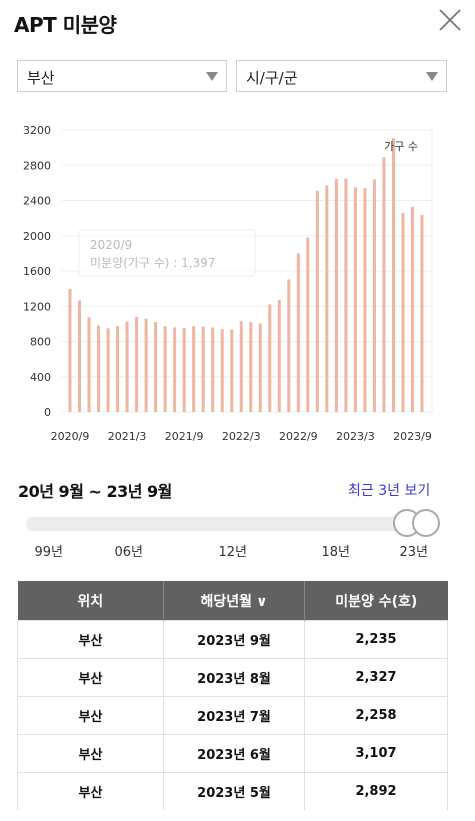 The height and width of the screenshot is (821, 475). What do you see at coordinates (49, 552) in the screenshot?
I see `slider-tick-label: 99년` at bounding box center [49, 552].